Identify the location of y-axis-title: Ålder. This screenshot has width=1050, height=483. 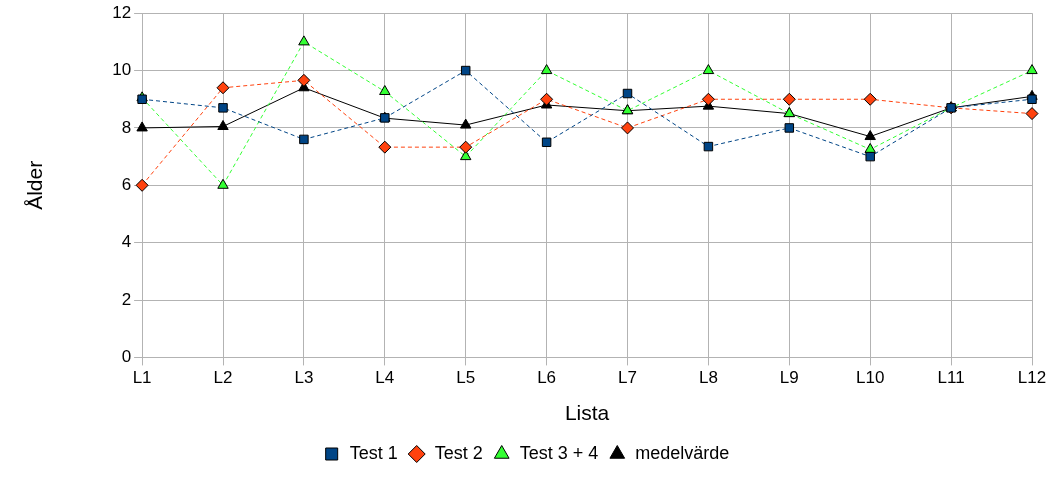
(35, 185).